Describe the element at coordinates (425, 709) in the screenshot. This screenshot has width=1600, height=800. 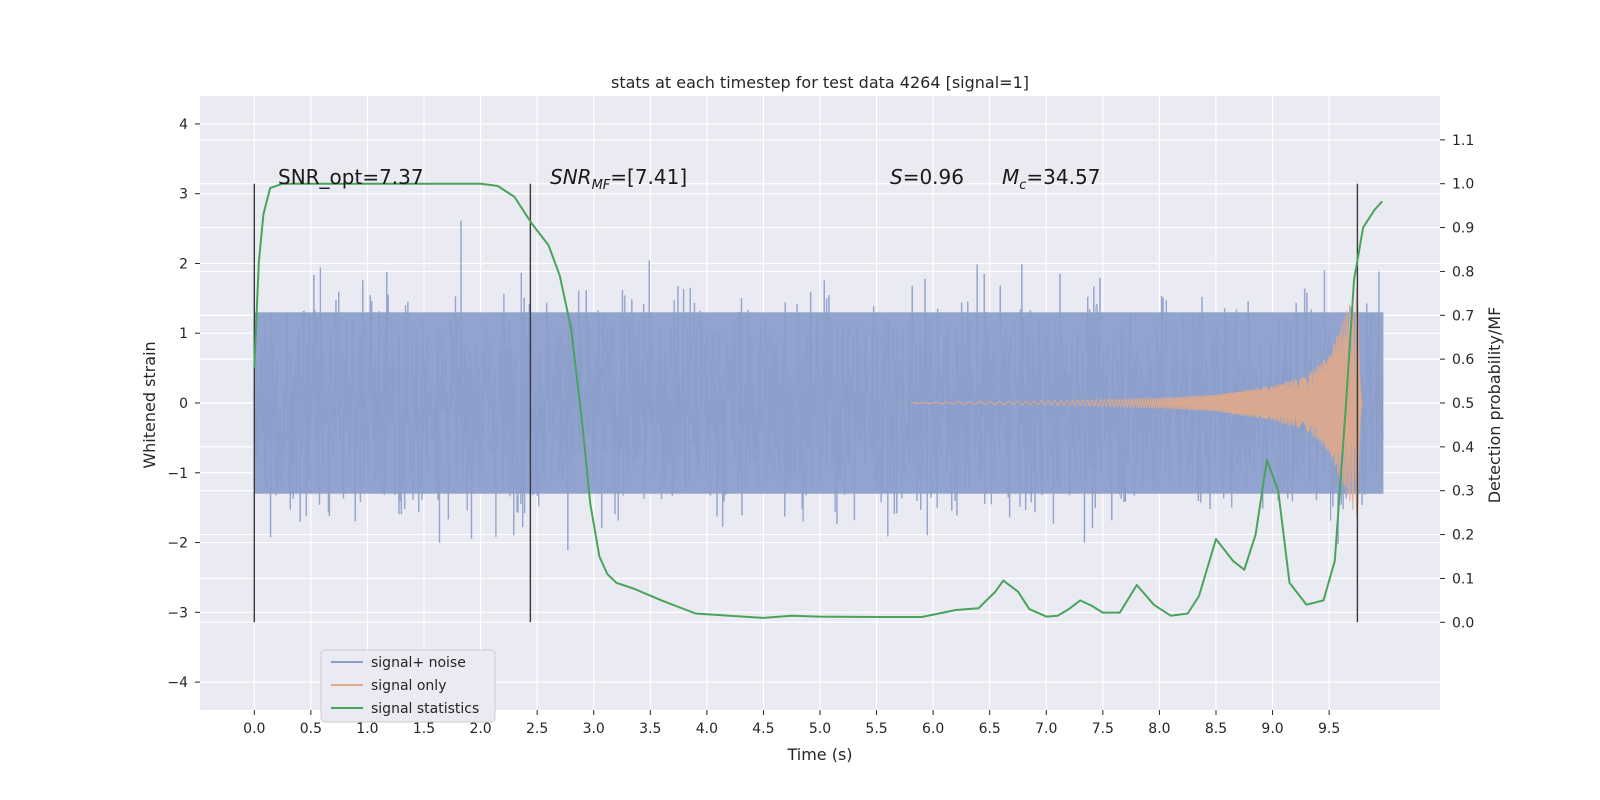
I see `legend-label-stats: signal statistics` at that location.